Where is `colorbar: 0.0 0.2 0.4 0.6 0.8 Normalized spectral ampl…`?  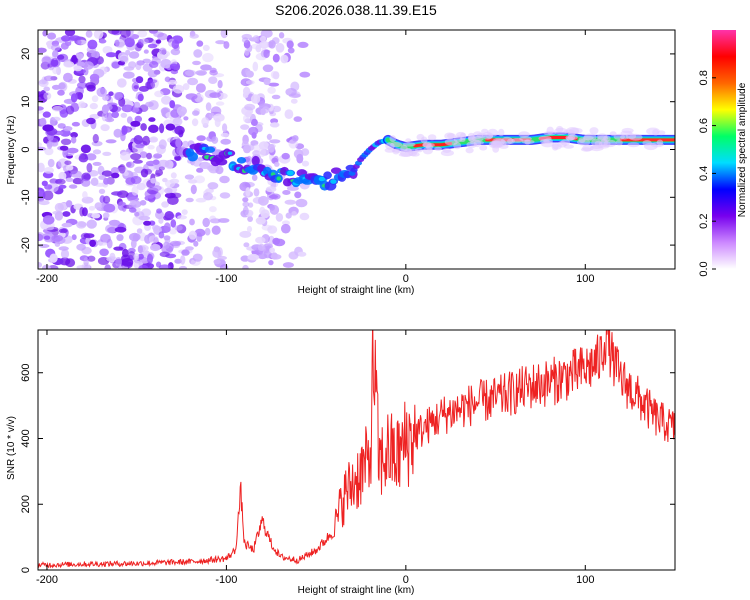 colorbar: 0.0 0.2 0.4 0.6 0.8 Normalized spectral ampl… is located at coordinates (723, 153).